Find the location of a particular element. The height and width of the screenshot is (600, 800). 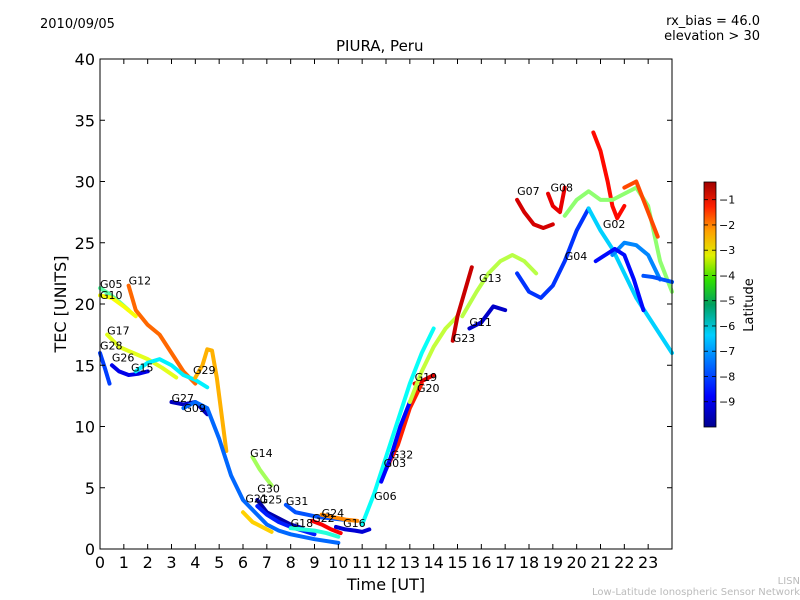

series-G35 is located at coordinates (636, 261).